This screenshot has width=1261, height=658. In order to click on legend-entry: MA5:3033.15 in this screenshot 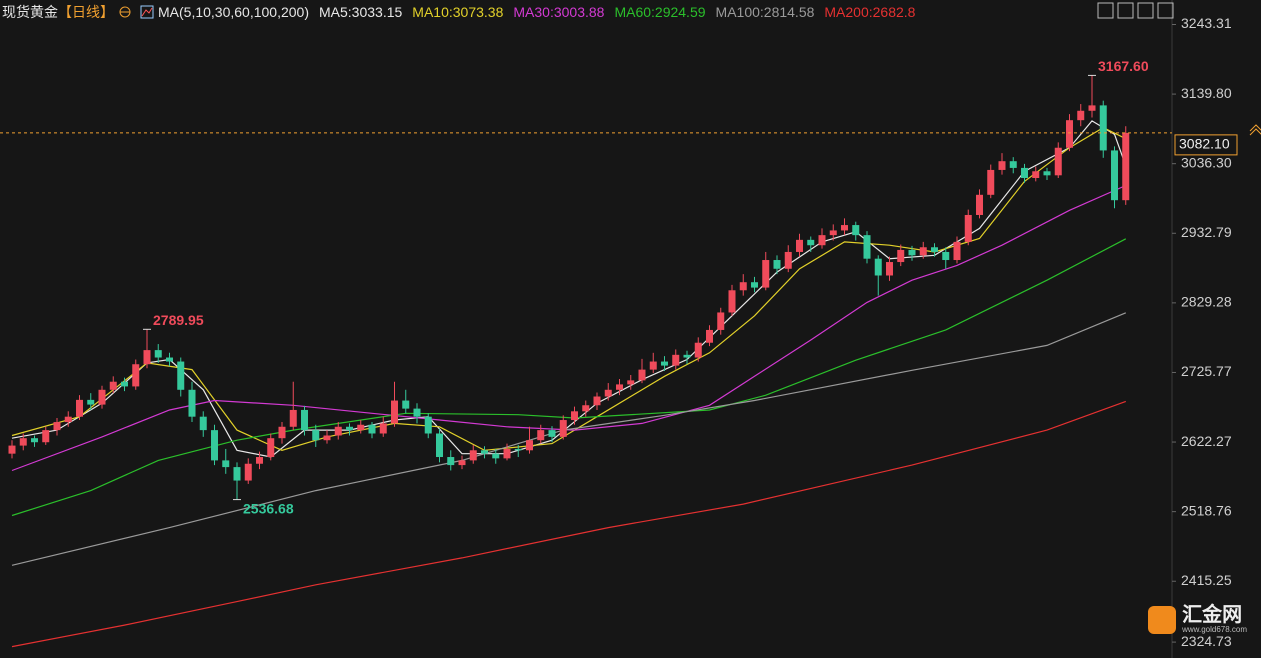, I will do `click(361, 12)`.